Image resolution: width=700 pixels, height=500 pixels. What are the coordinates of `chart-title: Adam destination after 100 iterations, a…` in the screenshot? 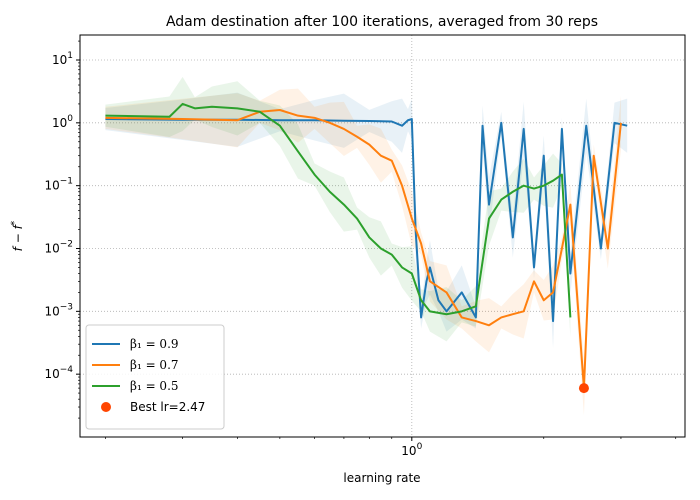 It's located at (382, 22).